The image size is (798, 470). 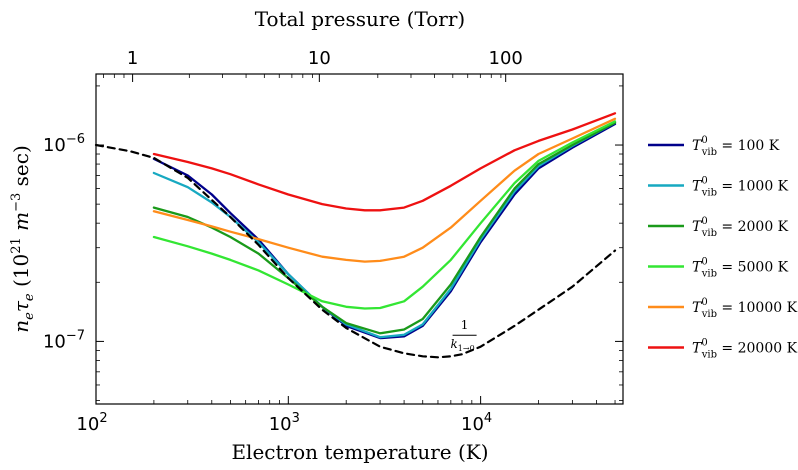 What do you see at coordinates (476, 423) in the screenshot?
I see `x-tick-label-2: 10⁴` at bounding box center [476, 423].